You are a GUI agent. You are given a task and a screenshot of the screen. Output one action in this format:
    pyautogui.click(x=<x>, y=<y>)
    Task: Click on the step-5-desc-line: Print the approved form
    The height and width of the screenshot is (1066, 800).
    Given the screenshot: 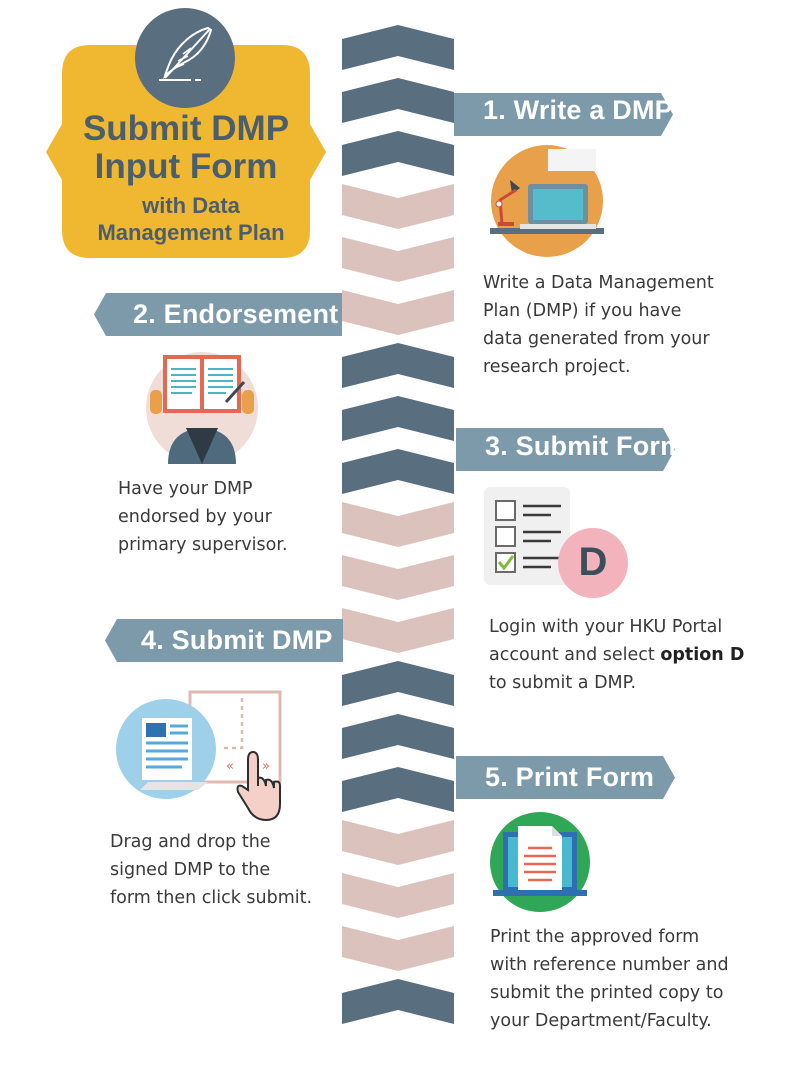 What is the action you would take?
    pyautogui.click(x=595, y=937)
    